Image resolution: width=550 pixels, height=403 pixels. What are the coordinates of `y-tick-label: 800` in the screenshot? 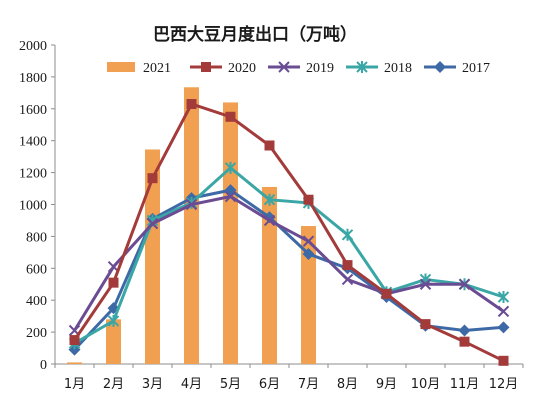 It's located at (36, 237).